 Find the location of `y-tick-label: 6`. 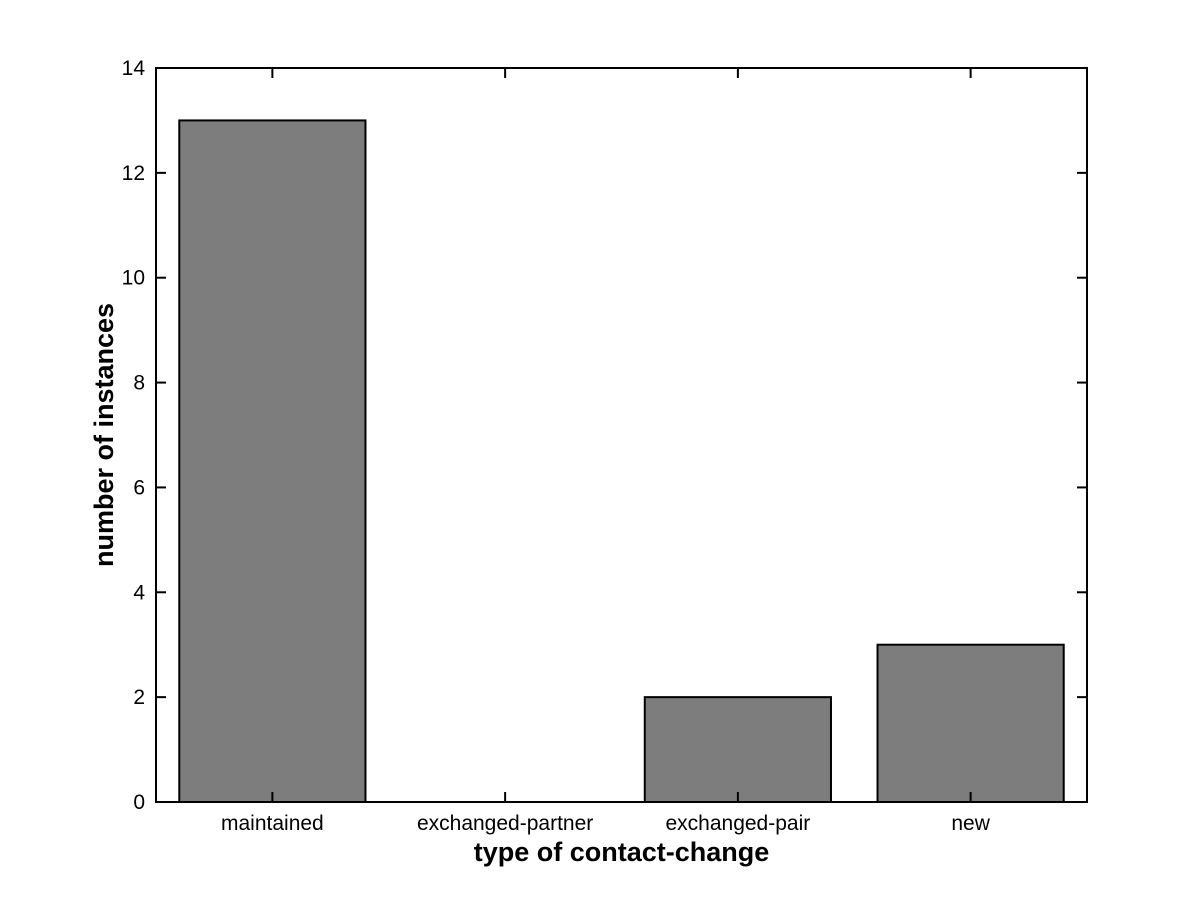

y-tick-label: 6 is located at coordinates (139, 487).